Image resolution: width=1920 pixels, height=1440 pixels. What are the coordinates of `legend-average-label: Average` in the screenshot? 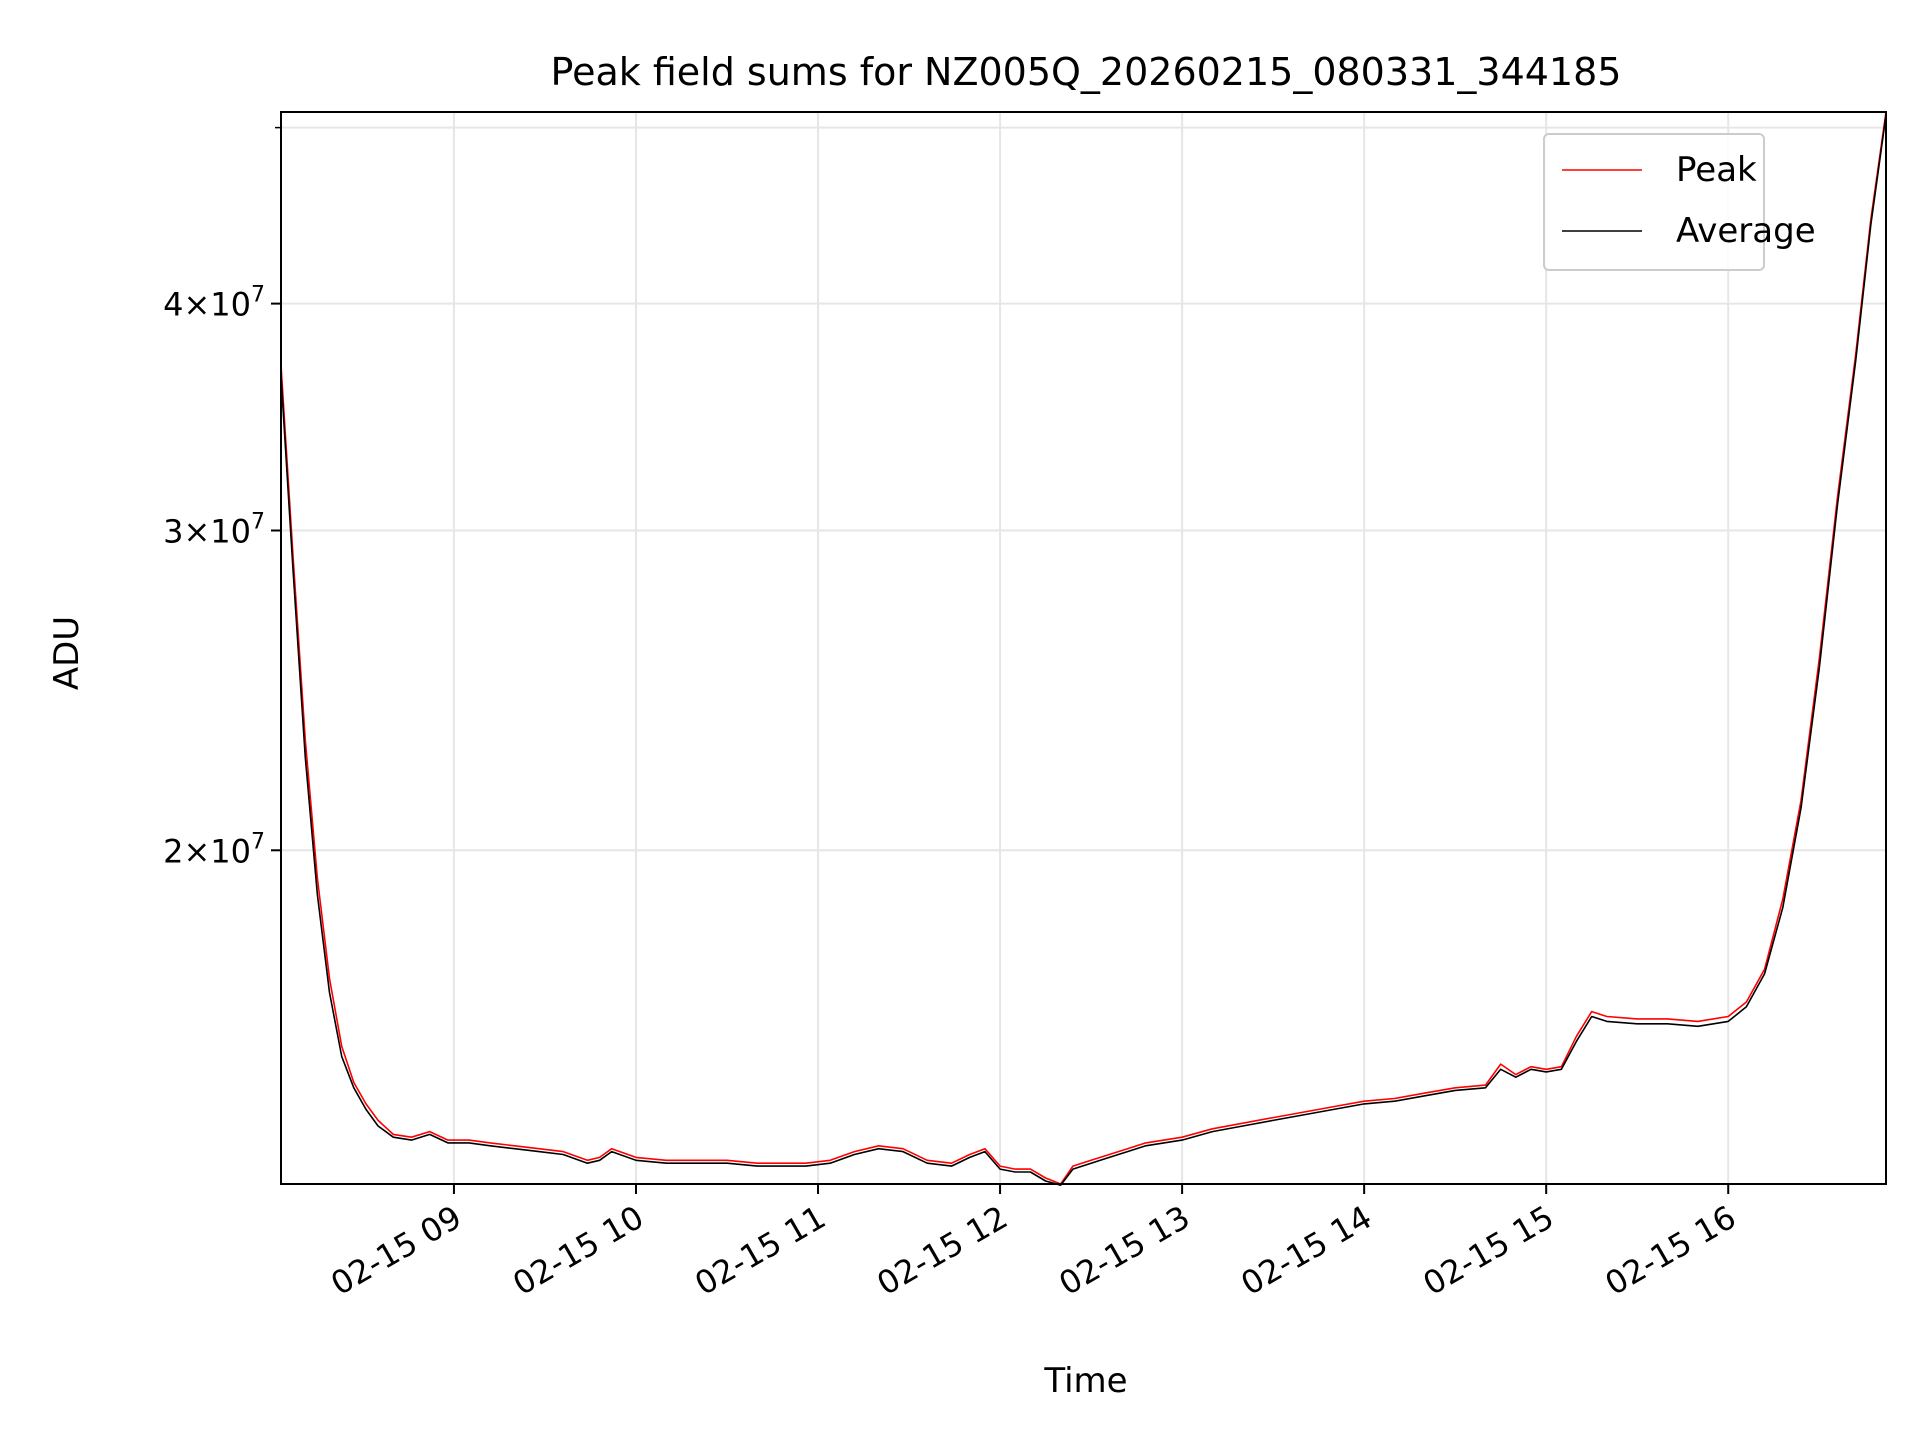 It's located at (1746, 231).